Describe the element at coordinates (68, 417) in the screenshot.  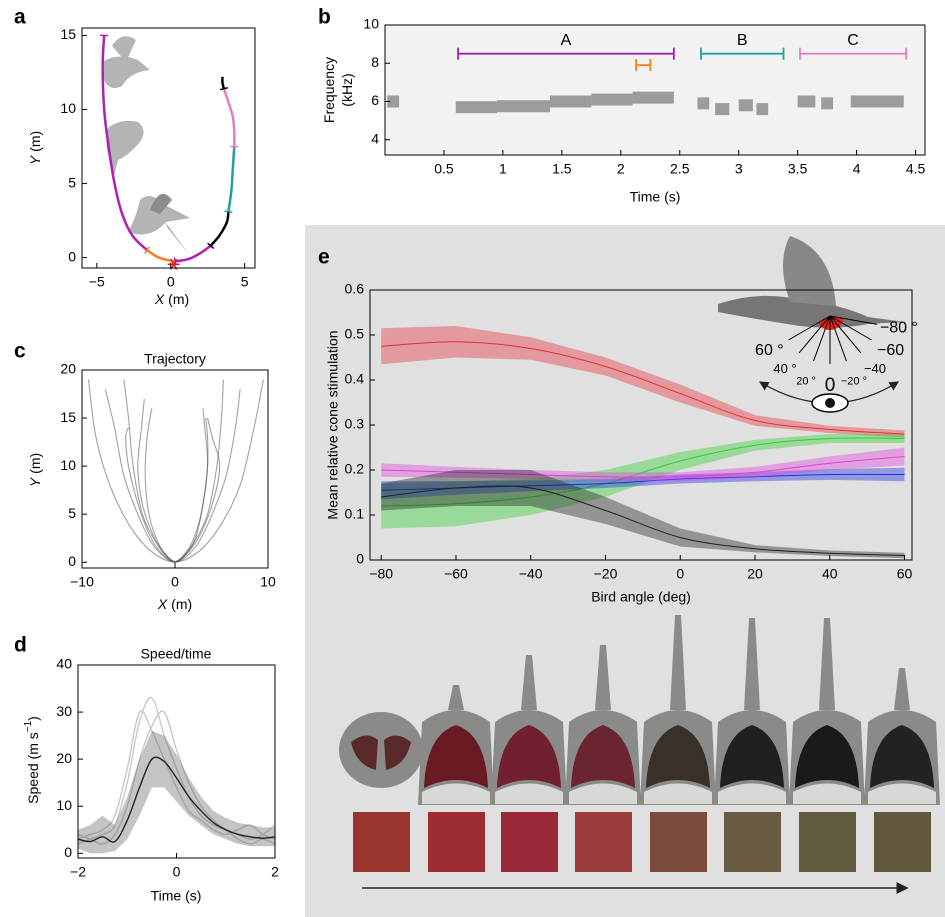
I see `y-tick-label: 15` at that location.